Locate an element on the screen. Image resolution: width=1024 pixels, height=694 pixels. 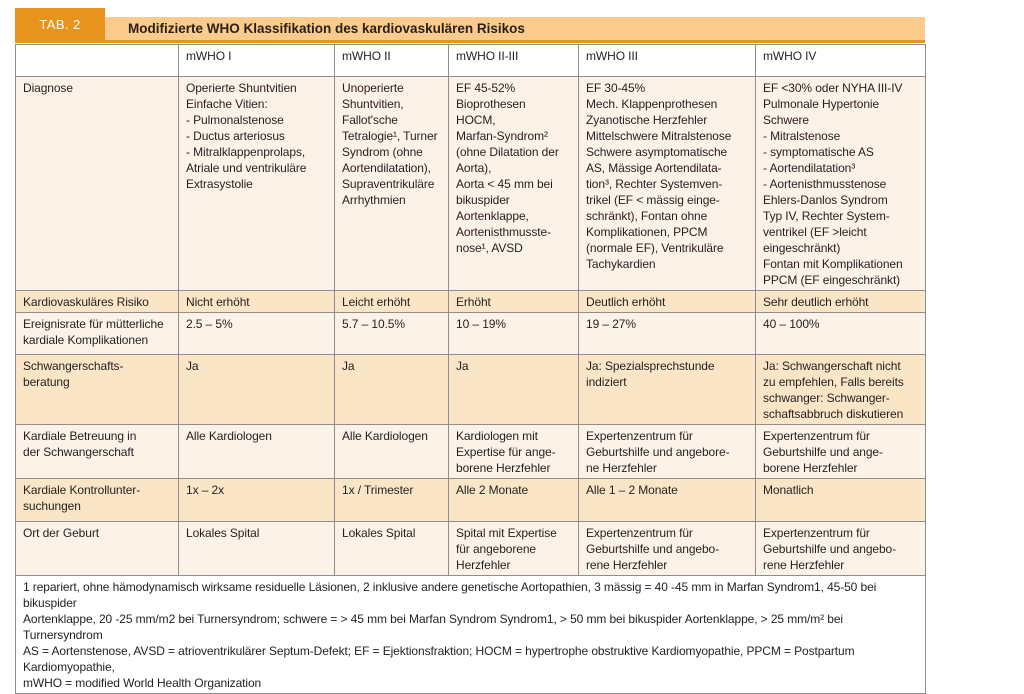
table-cell: 10 – 19% is located at coordinates (513, 333).